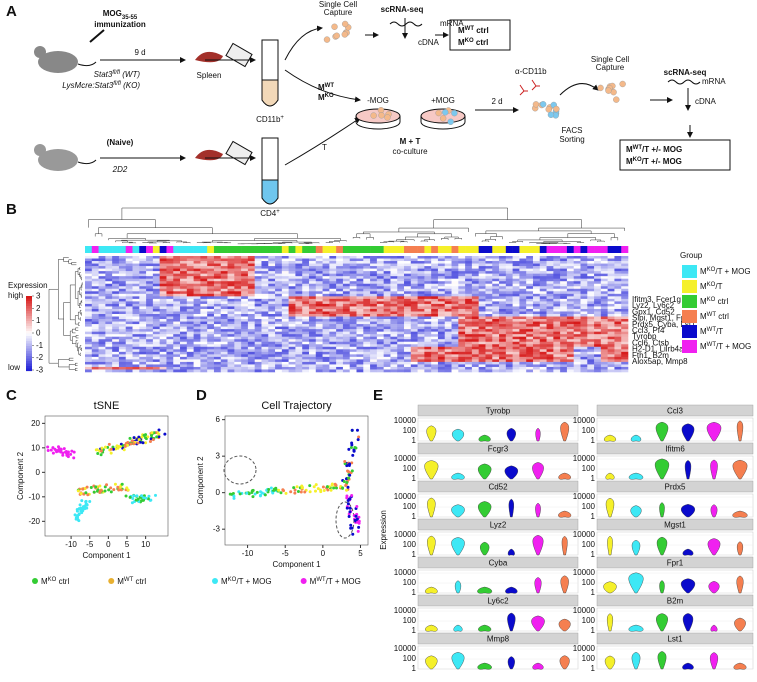  I want to click on gene-name: Cyba, so click(498, 563).